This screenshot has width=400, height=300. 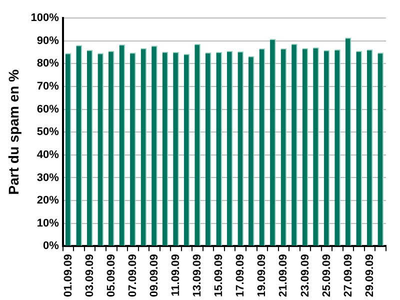 I want to click on x-tick-label: 09.09.09, so click(x=154, y=276).